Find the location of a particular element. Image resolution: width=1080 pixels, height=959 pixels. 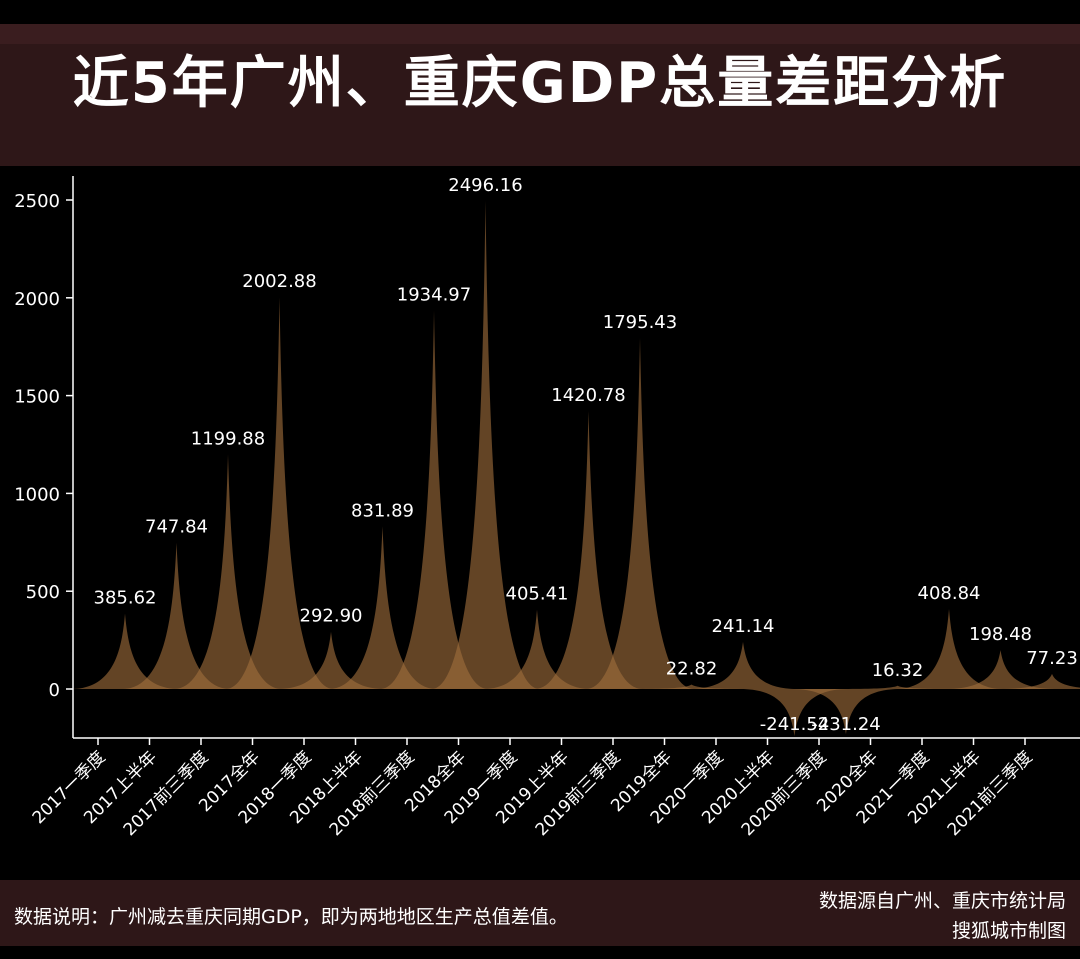

value-label-2: 1199.88 is located at coordinates (228, 438).